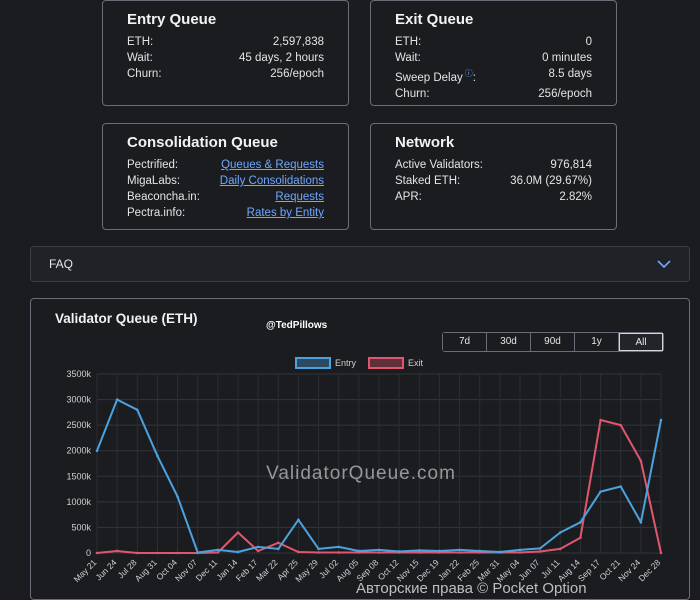 The width and height of the screenshot is (700, 600). What do you see at coordinates (361, 473) in the screenshot?
I see `chart-watermark: ValidatorQueue.com` at bounding box center [361, 473].